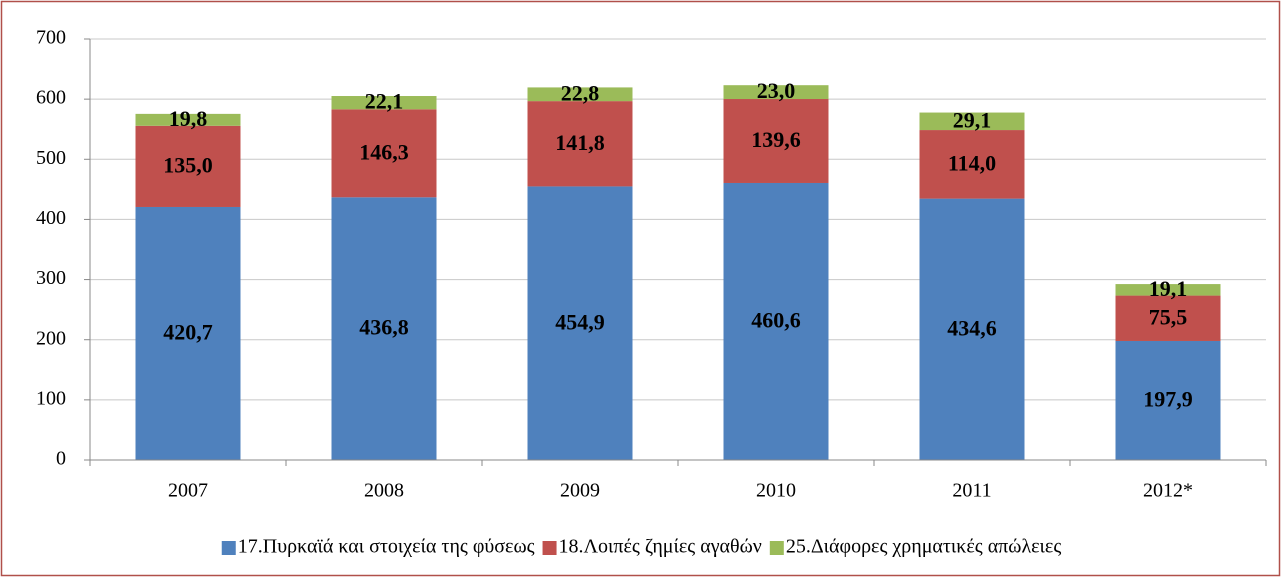 The width and height of the screenshot is (1283, 578). What do you see at coordinates (924, 547) in the screenshot?
I see `legend-label: 25.Διάφορες χρηματικές απώλειες` at bounding box center [924, 547].